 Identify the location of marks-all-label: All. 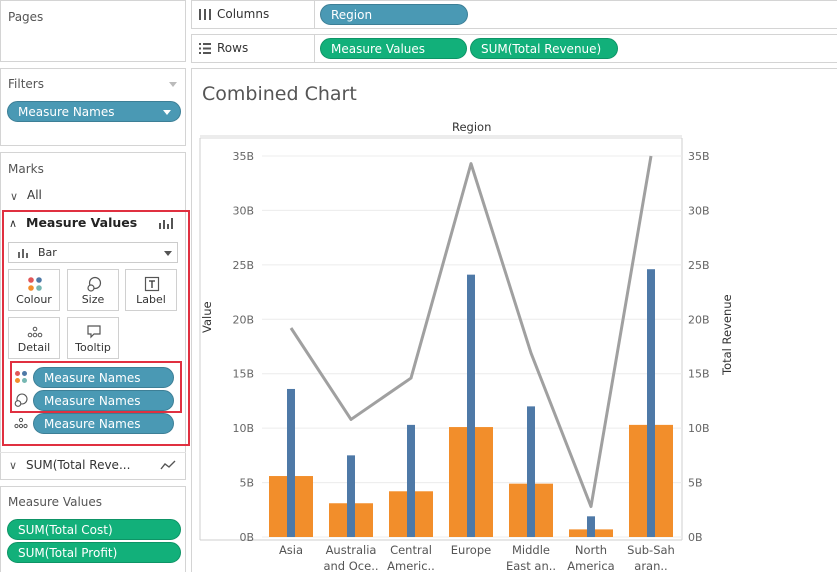
(34, 195).